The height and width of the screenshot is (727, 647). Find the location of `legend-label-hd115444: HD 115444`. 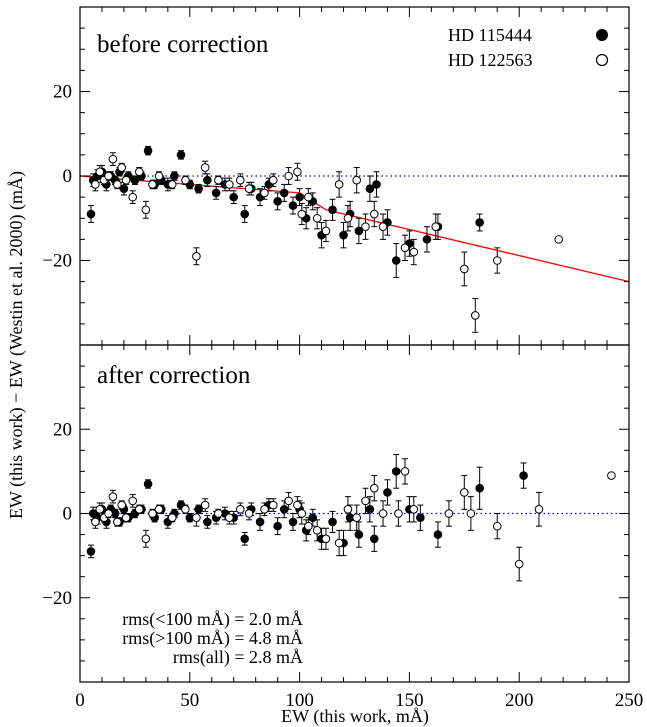

legend-label-hd115444: HD 115444 is located at coordinates (490, 35).